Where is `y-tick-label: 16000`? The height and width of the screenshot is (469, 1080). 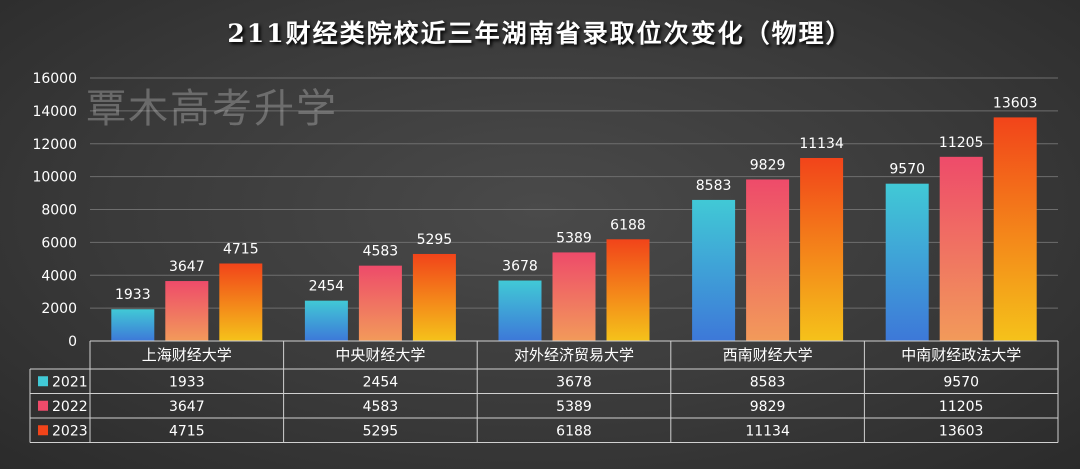 y-tick-label: 16000 is located at coordinates (54, 79).